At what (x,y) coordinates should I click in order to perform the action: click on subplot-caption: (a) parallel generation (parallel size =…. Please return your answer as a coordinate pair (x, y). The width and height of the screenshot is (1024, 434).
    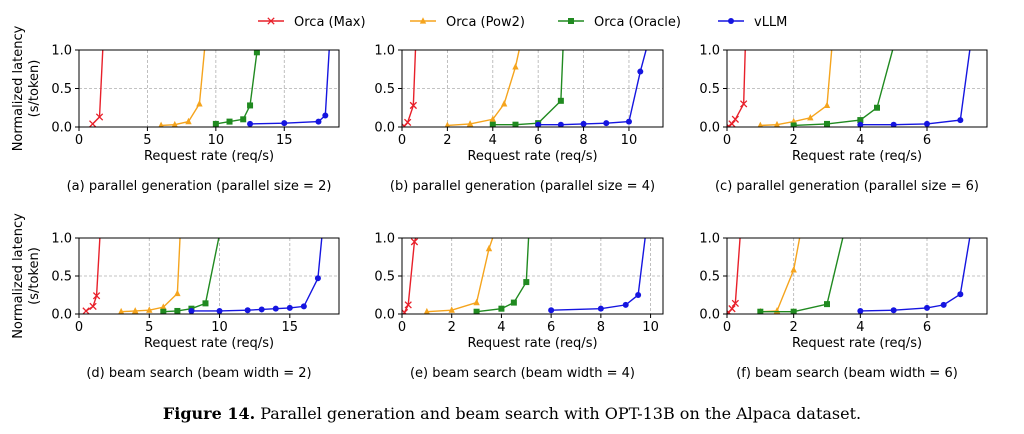
    Looking at the image, I should click on (199, 186).